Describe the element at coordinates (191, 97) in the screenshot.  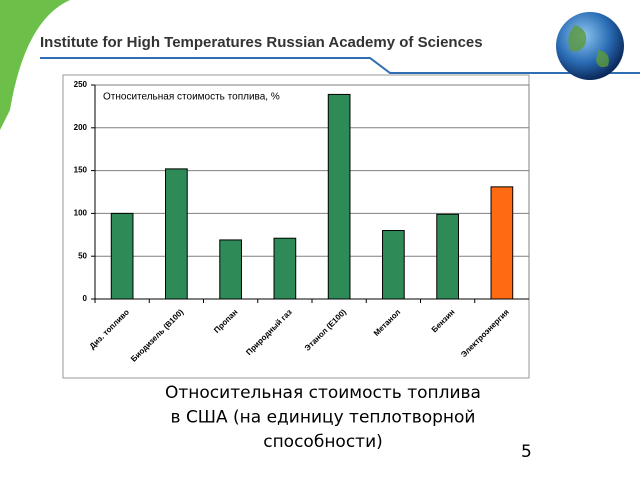
I see `chart-title: Относительная стоимость топлива, %` at that location.